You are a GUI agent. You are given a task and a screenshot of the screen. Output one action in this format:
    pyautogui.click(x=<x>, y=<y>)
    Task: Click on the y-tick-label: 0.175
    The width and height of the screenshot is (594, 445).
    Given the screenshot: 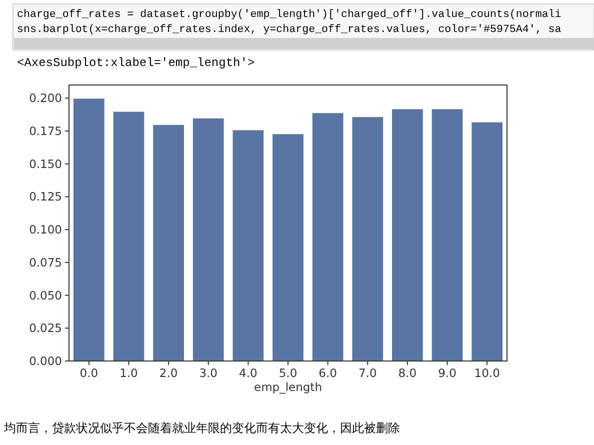 What is the action you would take?
    pyautogui.click(x=45, y=131)
    